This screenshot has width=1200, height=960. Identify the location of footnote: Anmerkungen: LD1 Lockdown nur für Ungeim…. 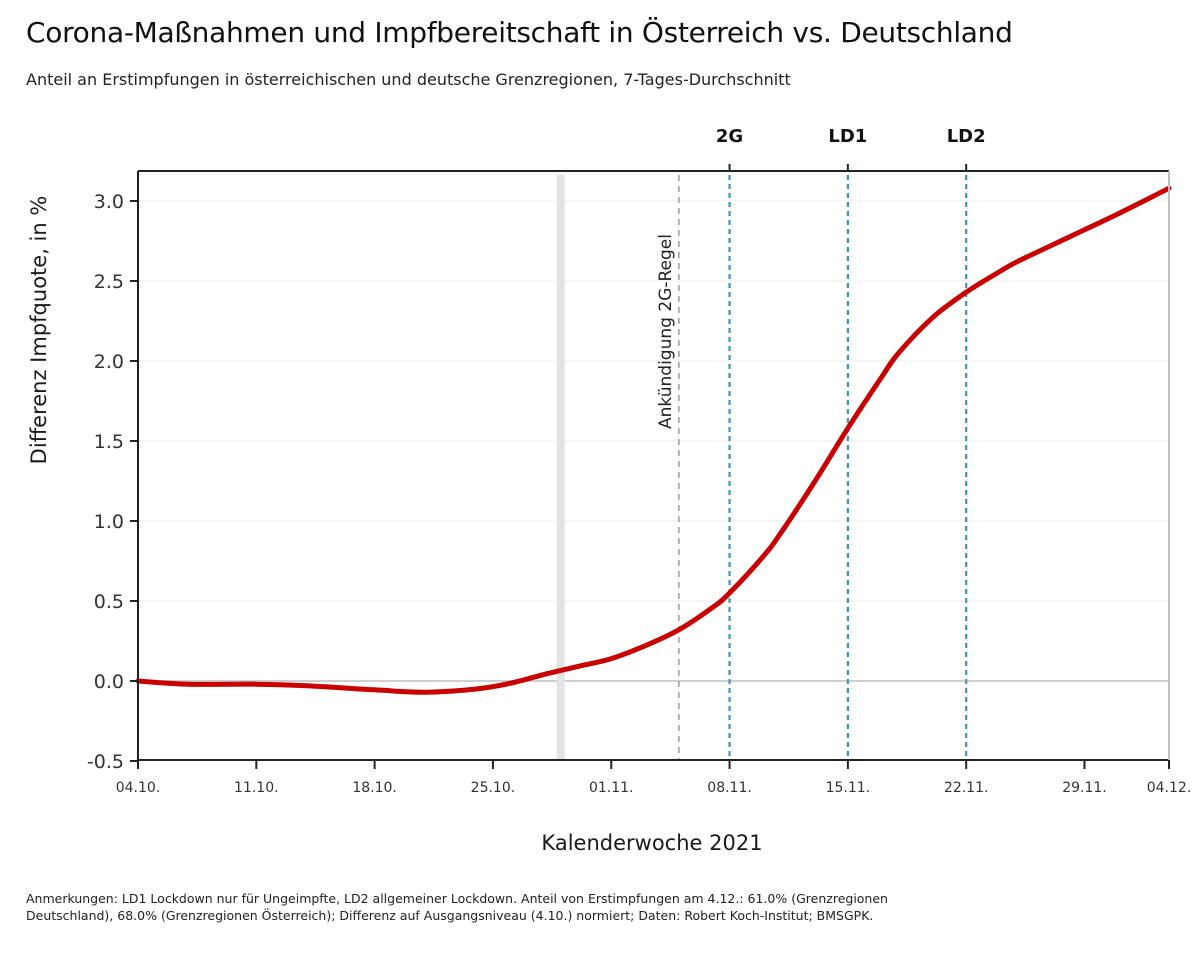
(601, 907).